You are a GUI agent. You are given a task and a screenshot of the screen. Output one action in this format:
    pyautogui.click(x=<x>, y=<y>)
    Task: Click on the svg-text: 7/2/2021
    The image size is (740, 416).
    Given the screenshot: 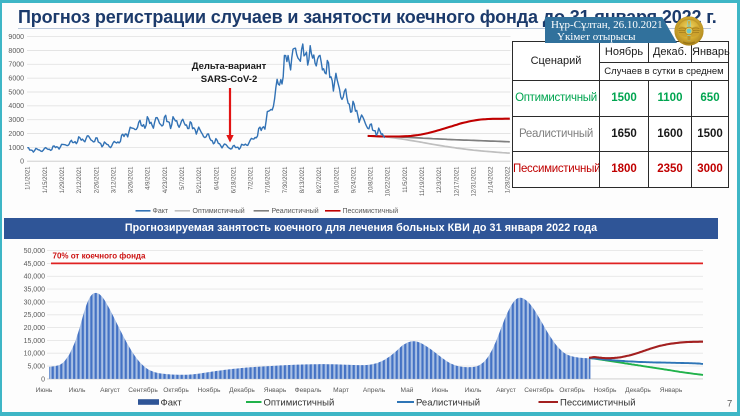 What is the action you would take?
    pyautogui.click(x=252, y=178)
    